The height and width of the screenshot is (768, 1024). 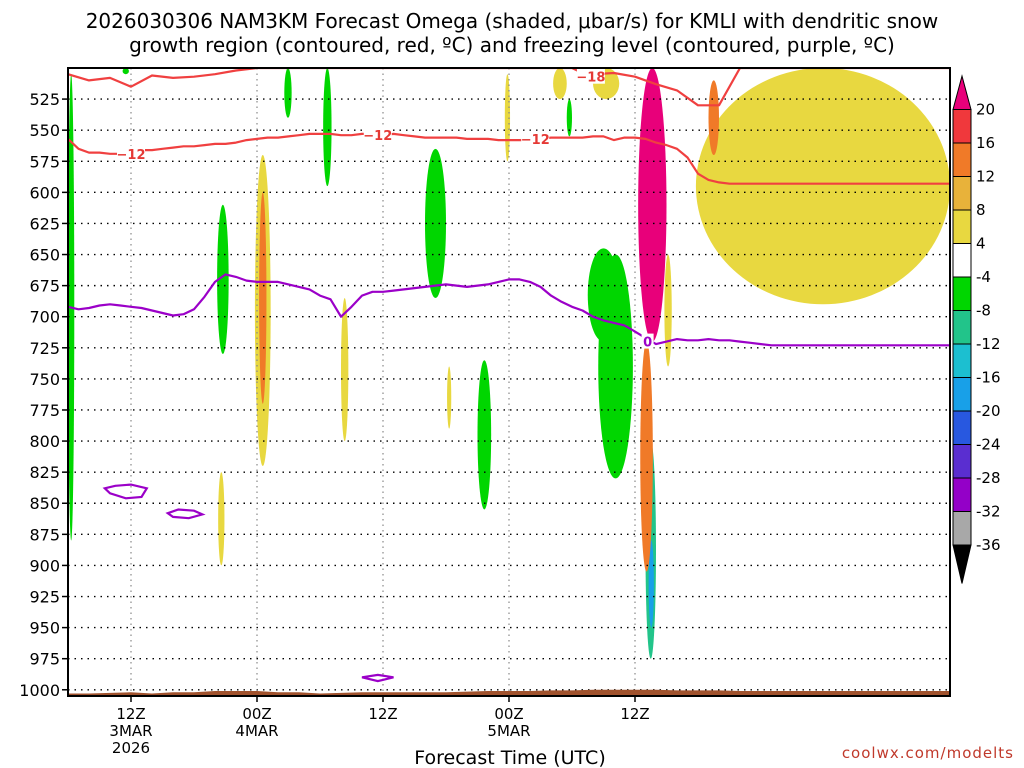 I want to click on y-tick-label-11: 800, so click(x=44, y=441).